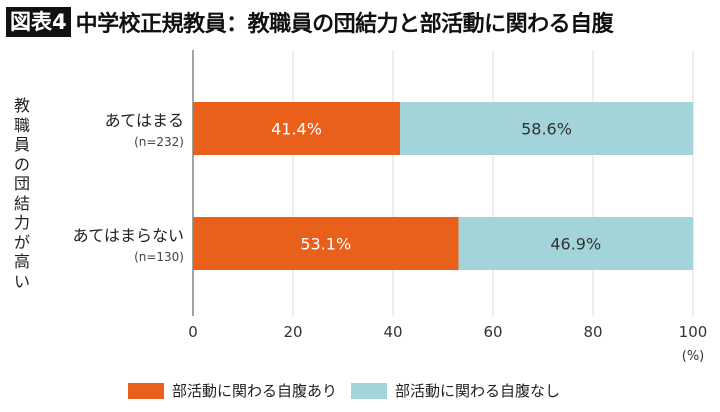 The width and height of the screenshot is (720, 412). Describe the element at coordinates (128, 235) in the screenshot. I see `category-label: あてはまらない` at that location.